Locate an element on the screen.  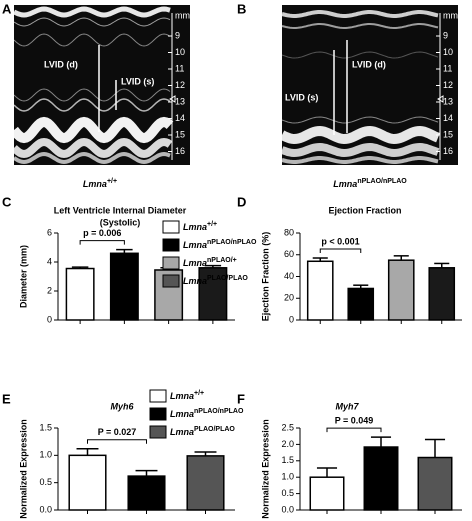
chart-title: Ejection Fraction is located at coordinates (364, 210).